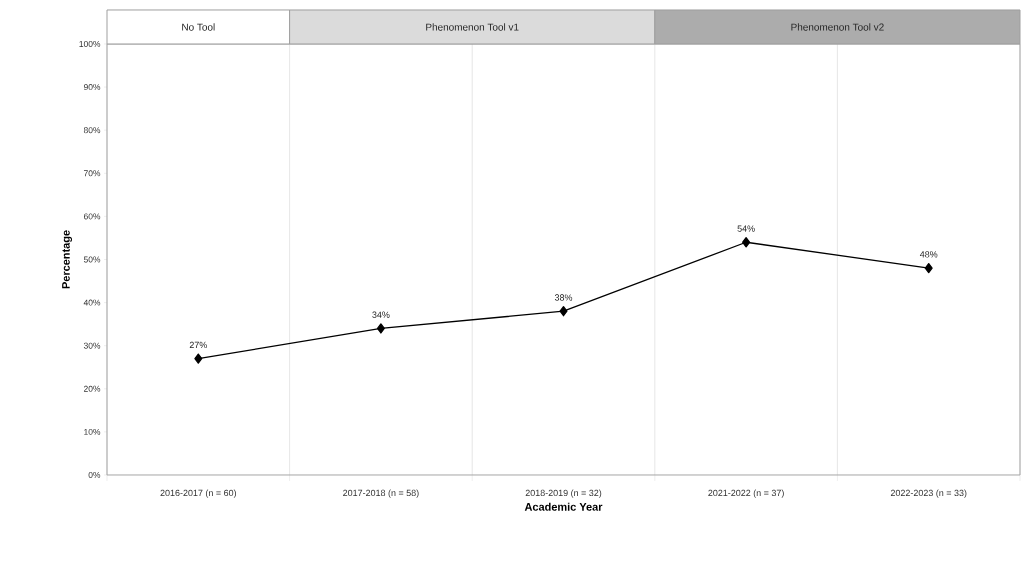  I want to click on data-label: 34%, so click(381, 314).